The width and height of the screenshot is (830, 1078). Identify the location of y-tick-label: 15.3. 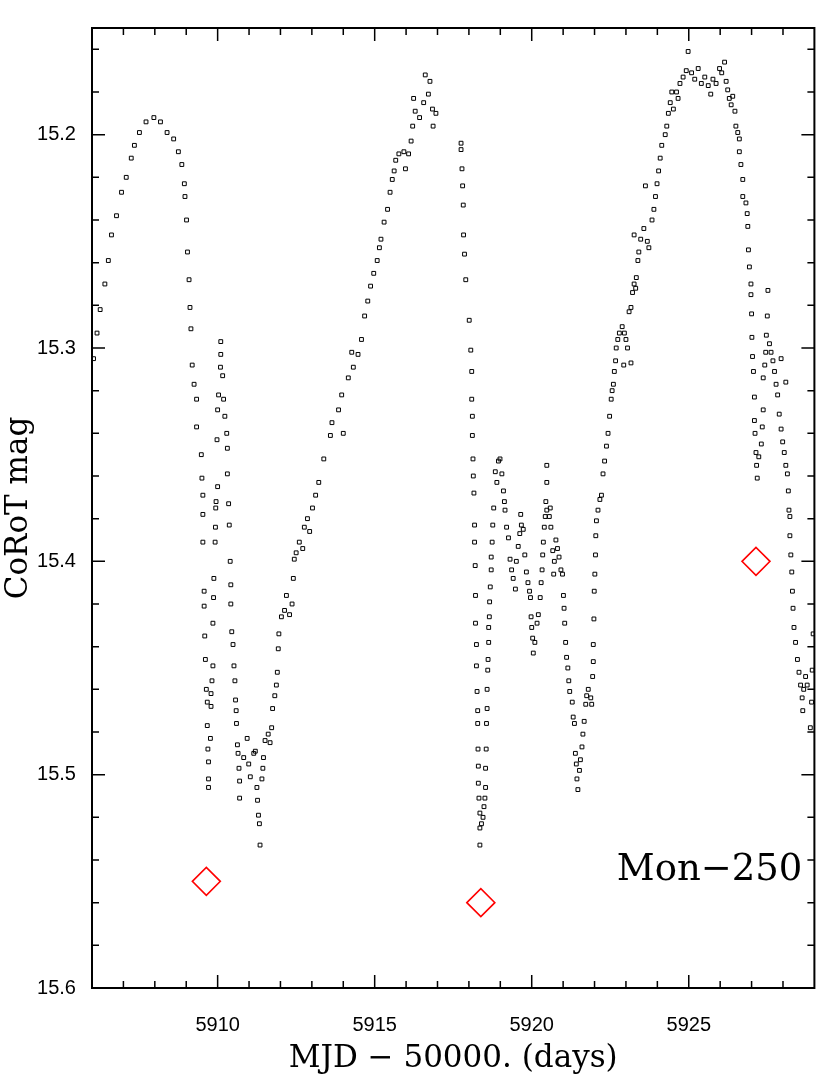
(56, 346).